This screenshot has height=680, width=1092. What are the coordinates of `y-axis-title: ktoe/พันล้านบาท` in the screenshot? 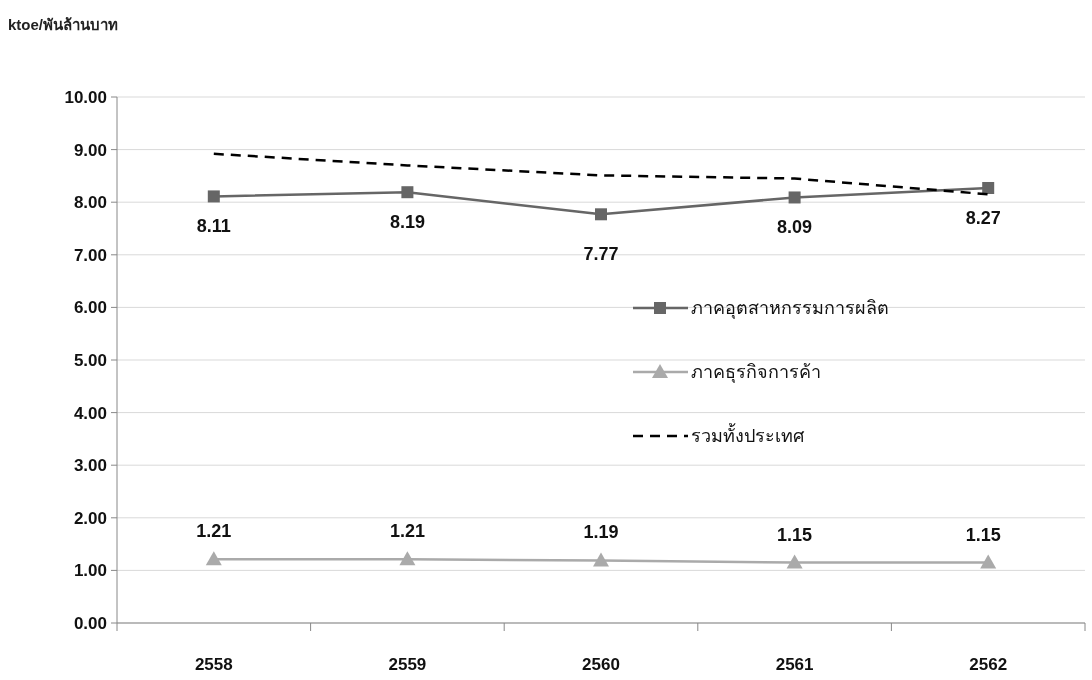 It's located at (63, 24).